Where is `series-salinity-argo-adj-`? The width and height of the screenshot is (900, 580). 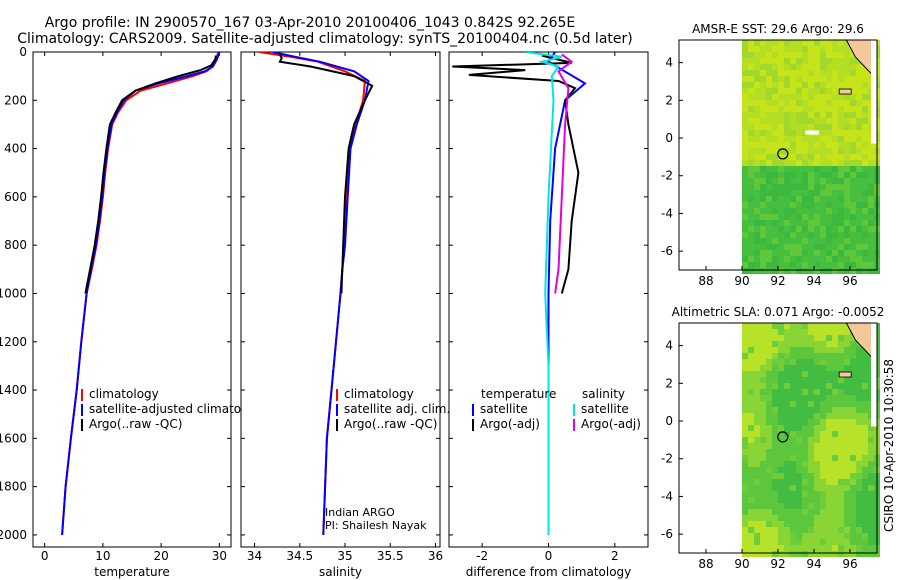 series-salinity-argo-adj- is located at coordinates (564, 173).